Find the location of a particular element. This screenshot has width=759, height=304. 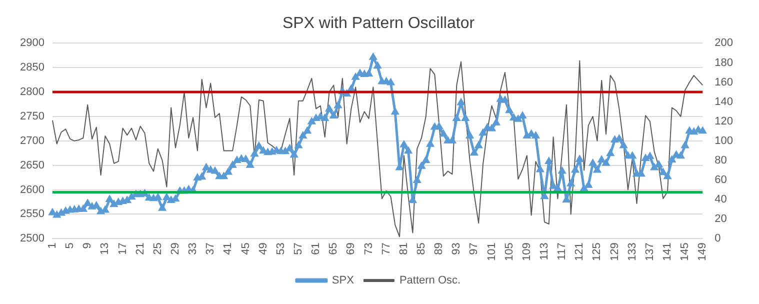

x-tick-label: 9 is located at coordinates (88, 245).